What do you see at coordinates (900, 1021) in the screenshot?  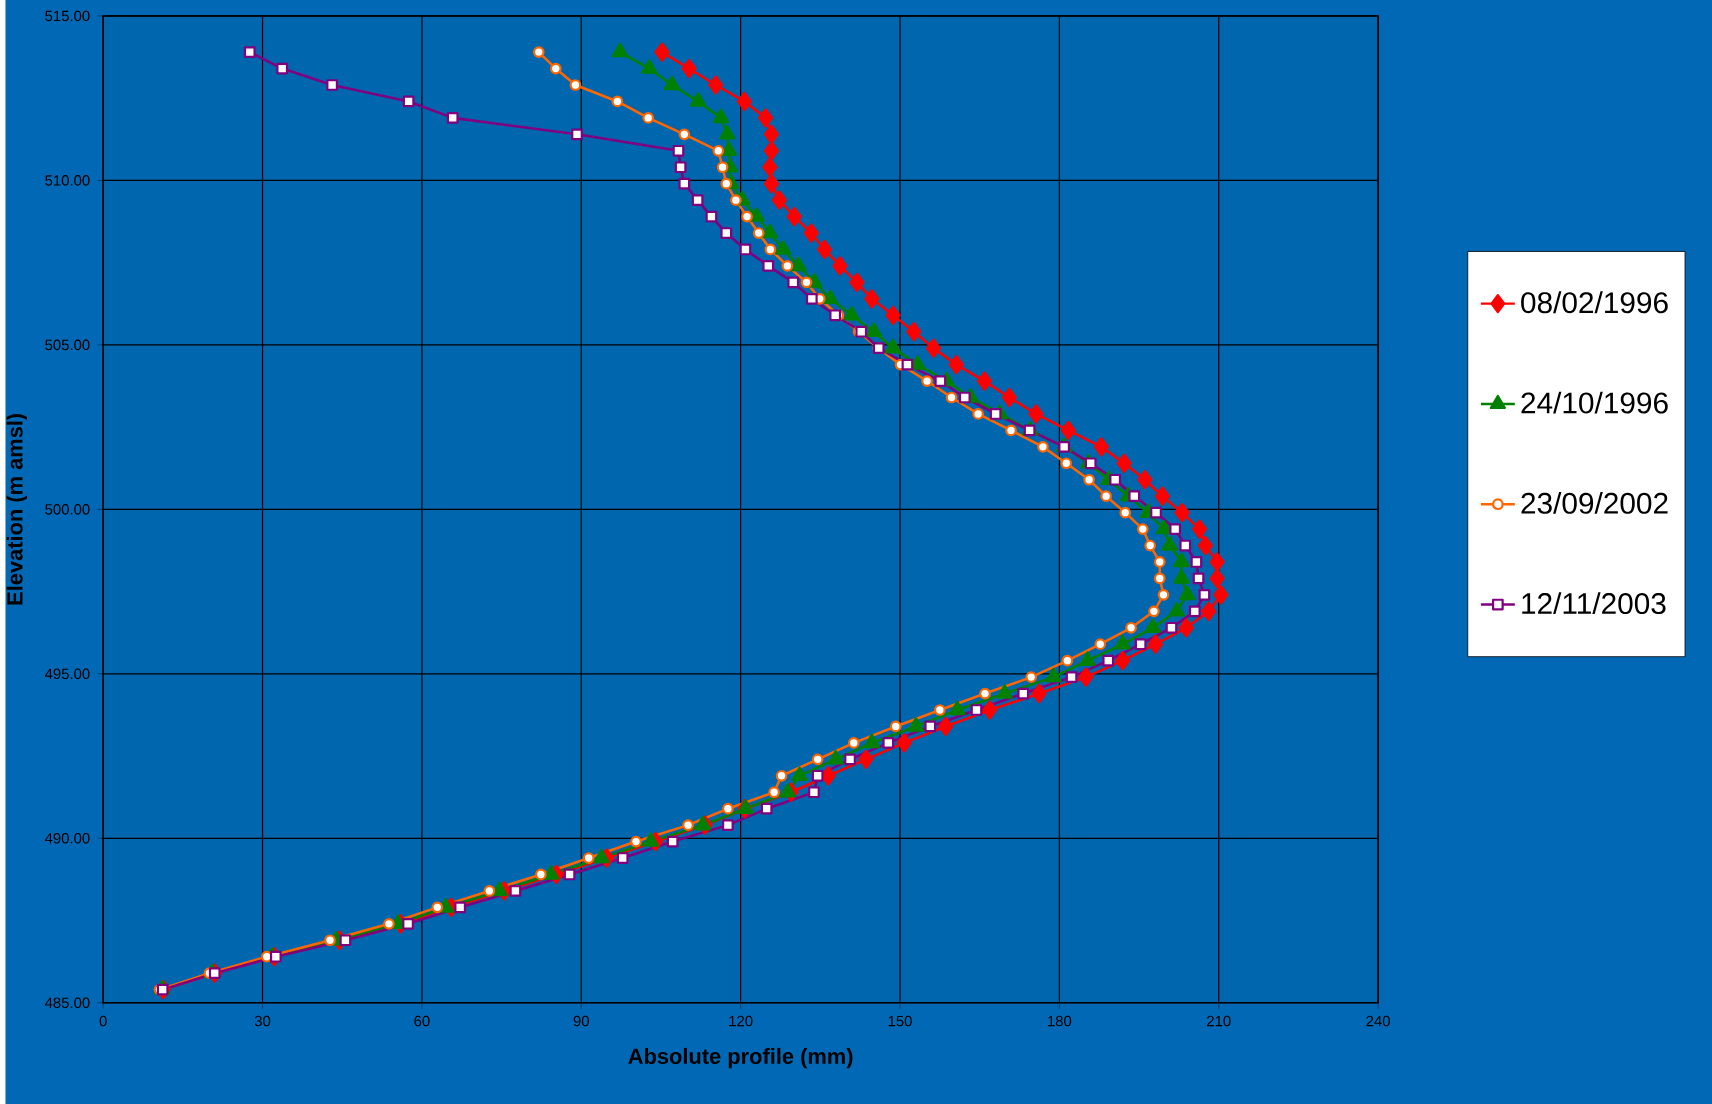 I see `x-tick-label: 150` at bounding box center [900, 1021].